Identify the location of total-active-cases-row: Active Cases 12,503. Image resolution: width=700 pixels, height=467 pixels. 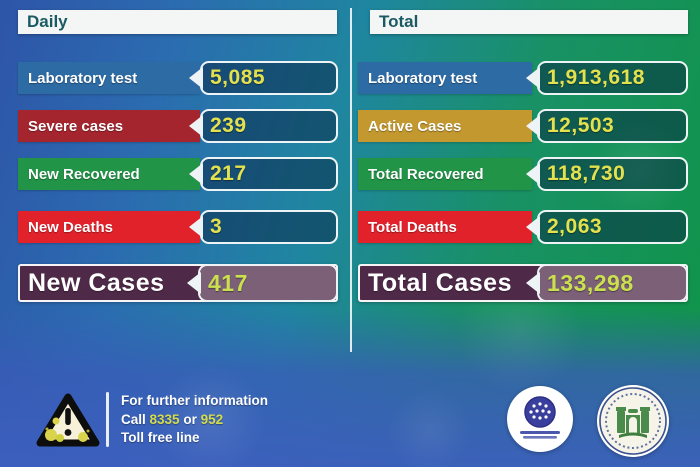
(523, 126).